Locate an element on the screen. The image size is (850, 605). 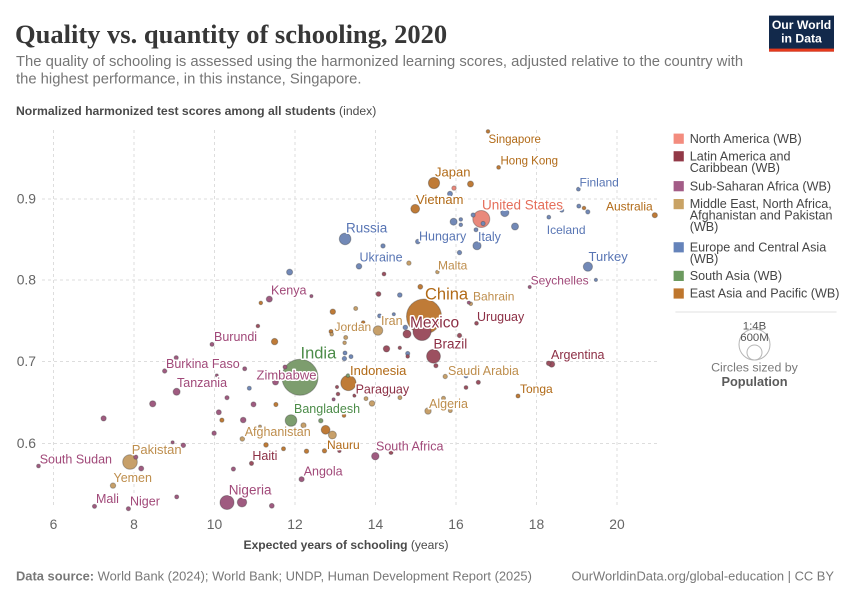
svg-text: 0.7 is located at coordinates (27, 361).